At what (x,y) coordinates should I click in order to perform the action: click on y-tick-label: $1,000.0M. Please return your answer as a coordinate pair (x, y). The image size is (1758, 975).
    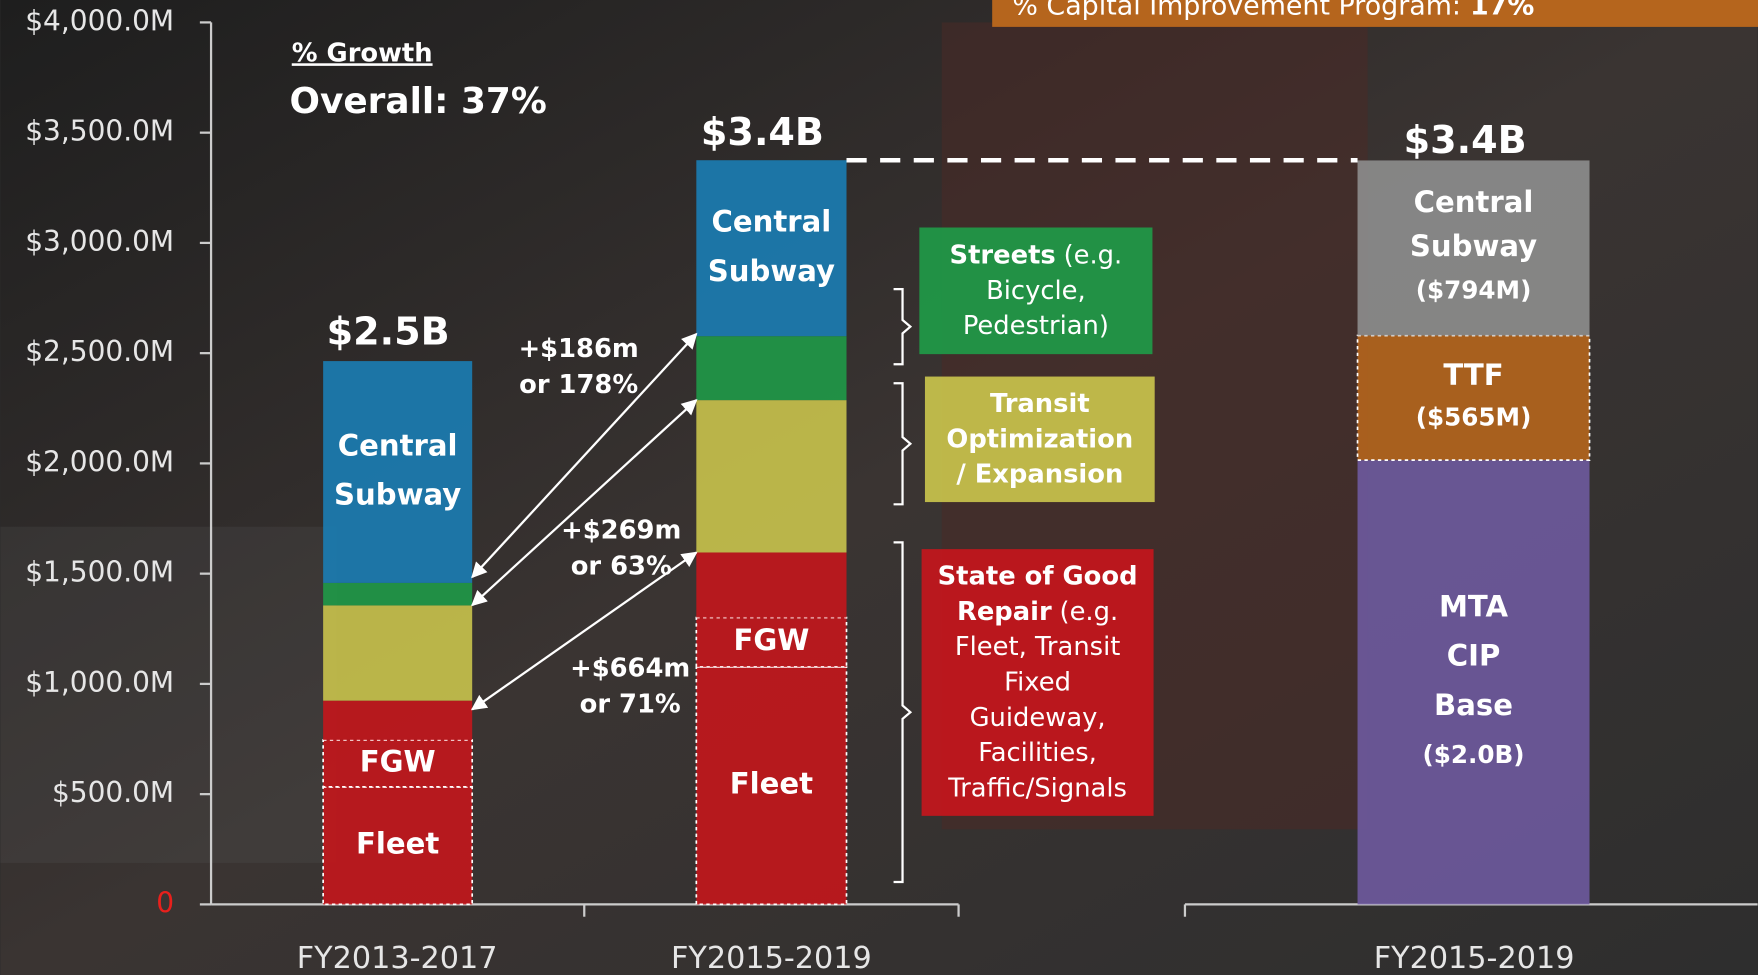
    Looking at the image, I should click on (99, 682).